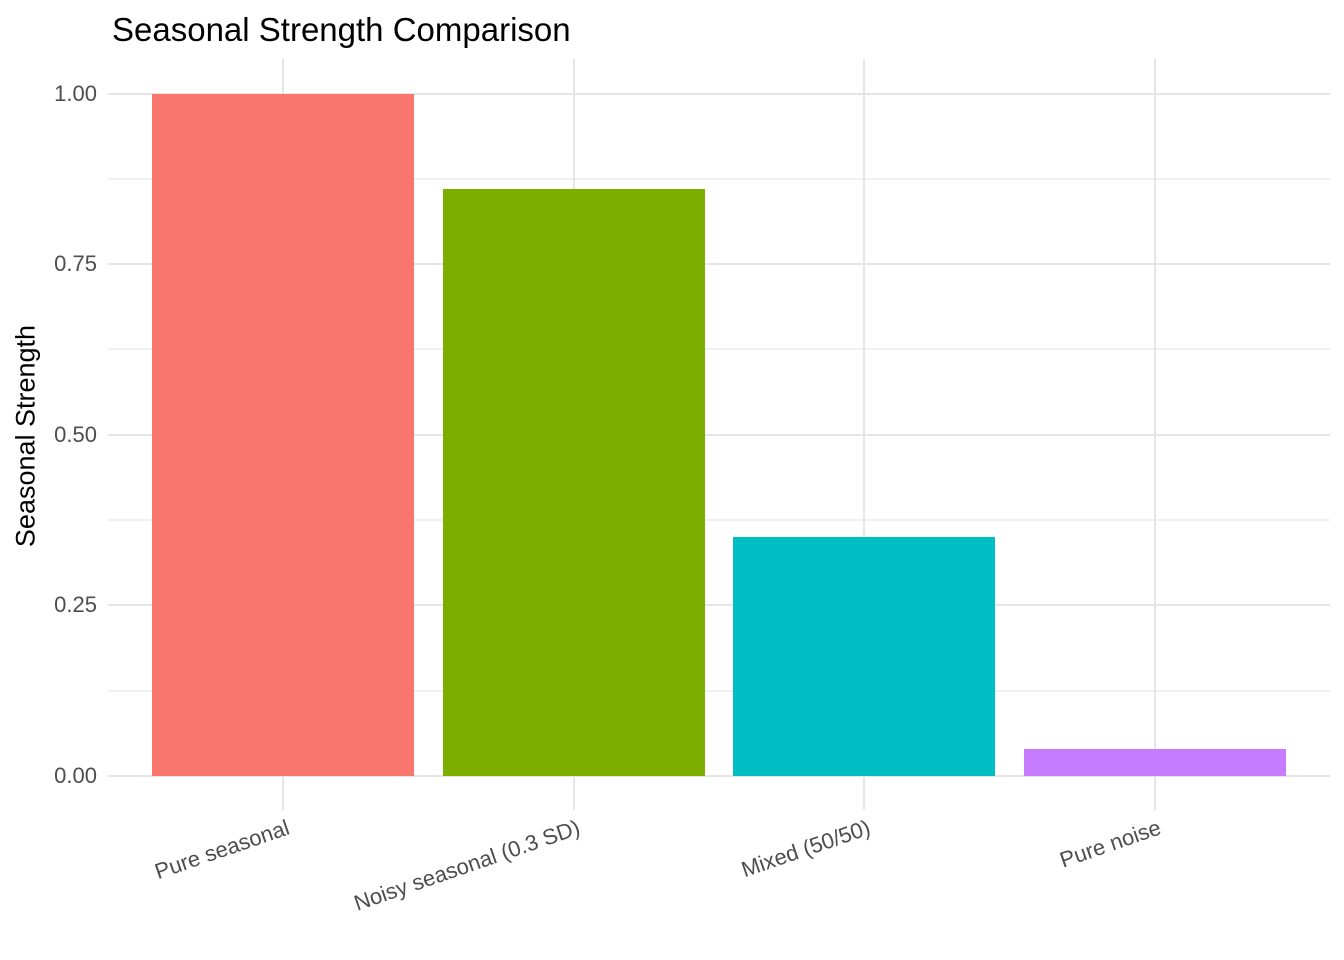 This screenshot has height=960, width=1344. I want to click on y-tick-label: 1.00, so click(75, 93).